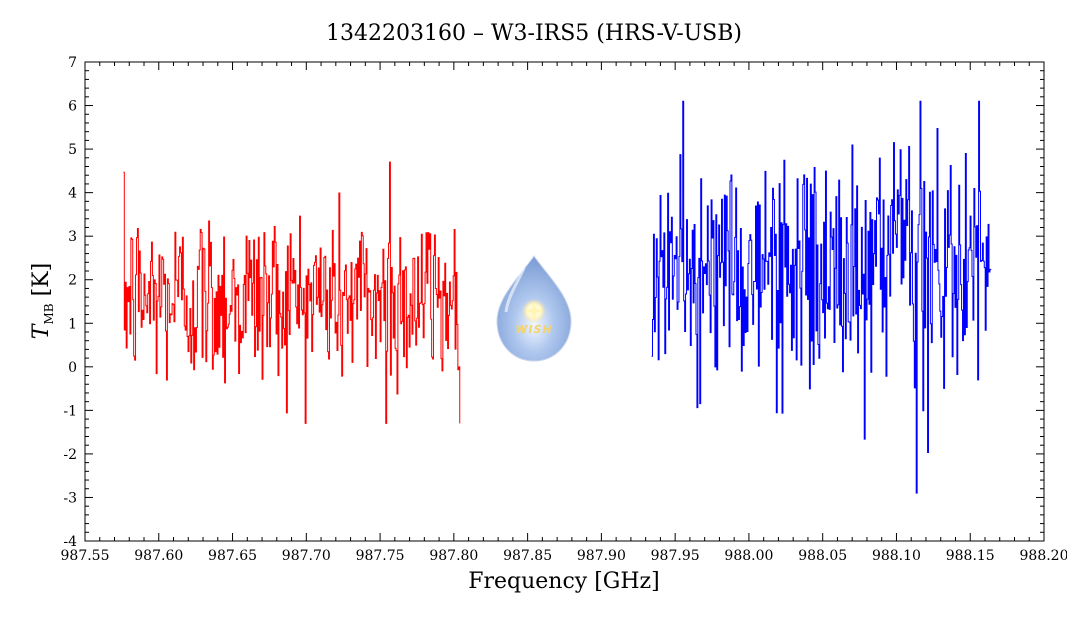 This screenshot has height=618, width=1067. Describe the element at coordinates (534, 33) in the screenshot. I see `chart-title: 1342203160 – W3-IRS5 (HRS-V-USB)` at that location.